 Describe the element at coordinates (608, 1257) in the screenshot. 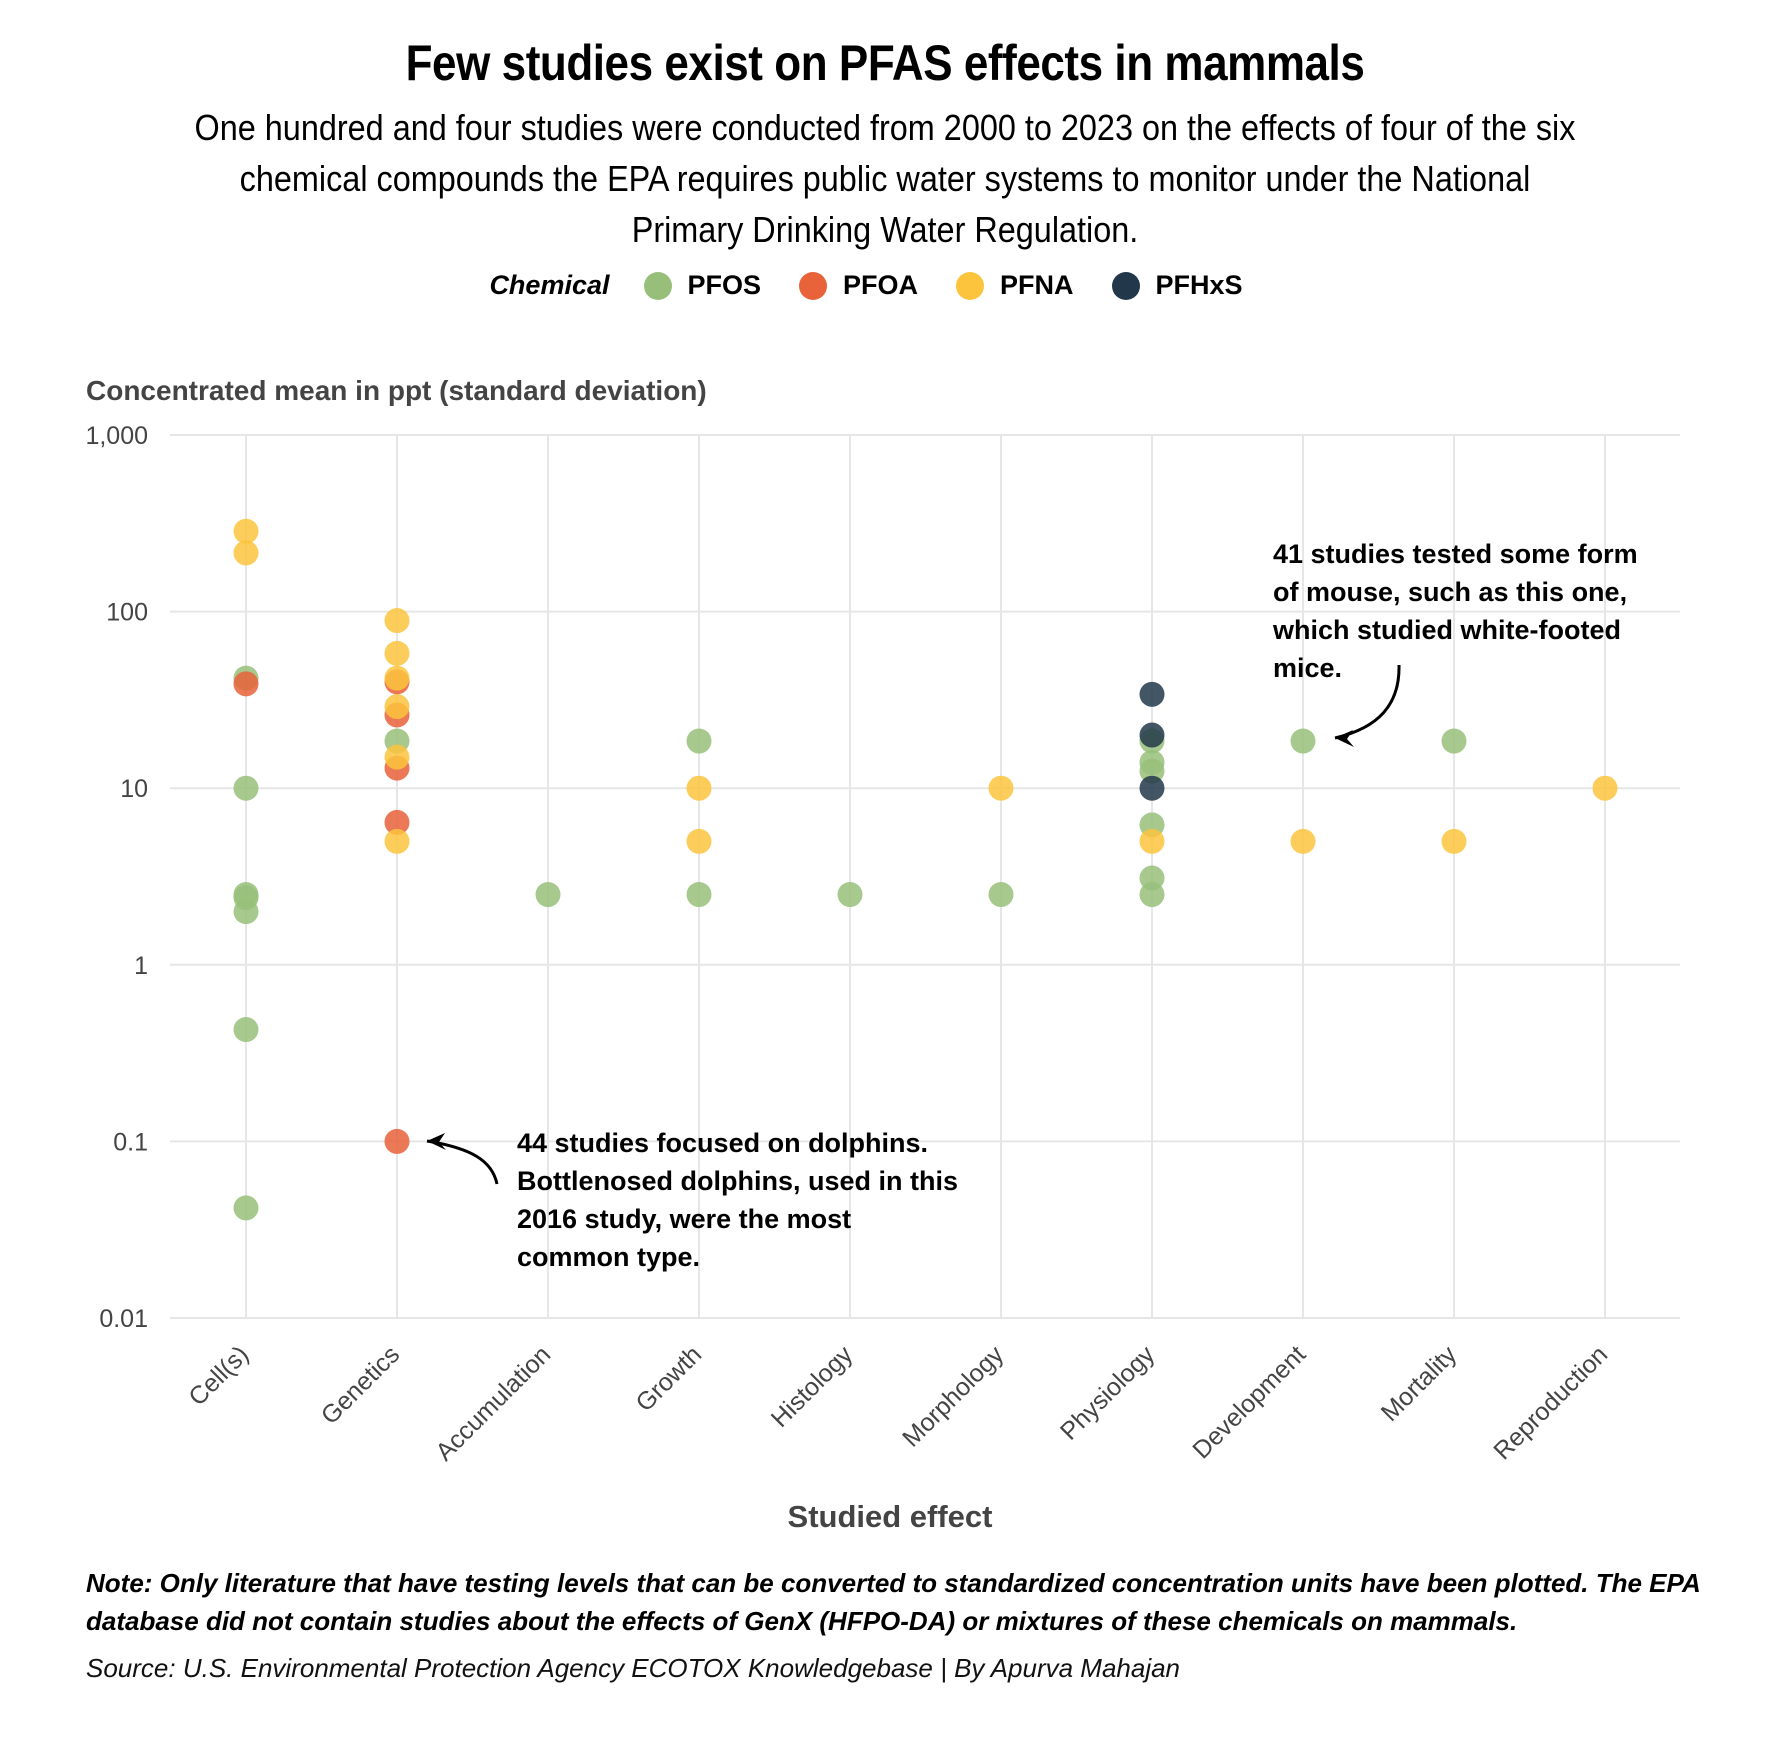

I see `annotation-dolphins-line-3: common type.` at that location.